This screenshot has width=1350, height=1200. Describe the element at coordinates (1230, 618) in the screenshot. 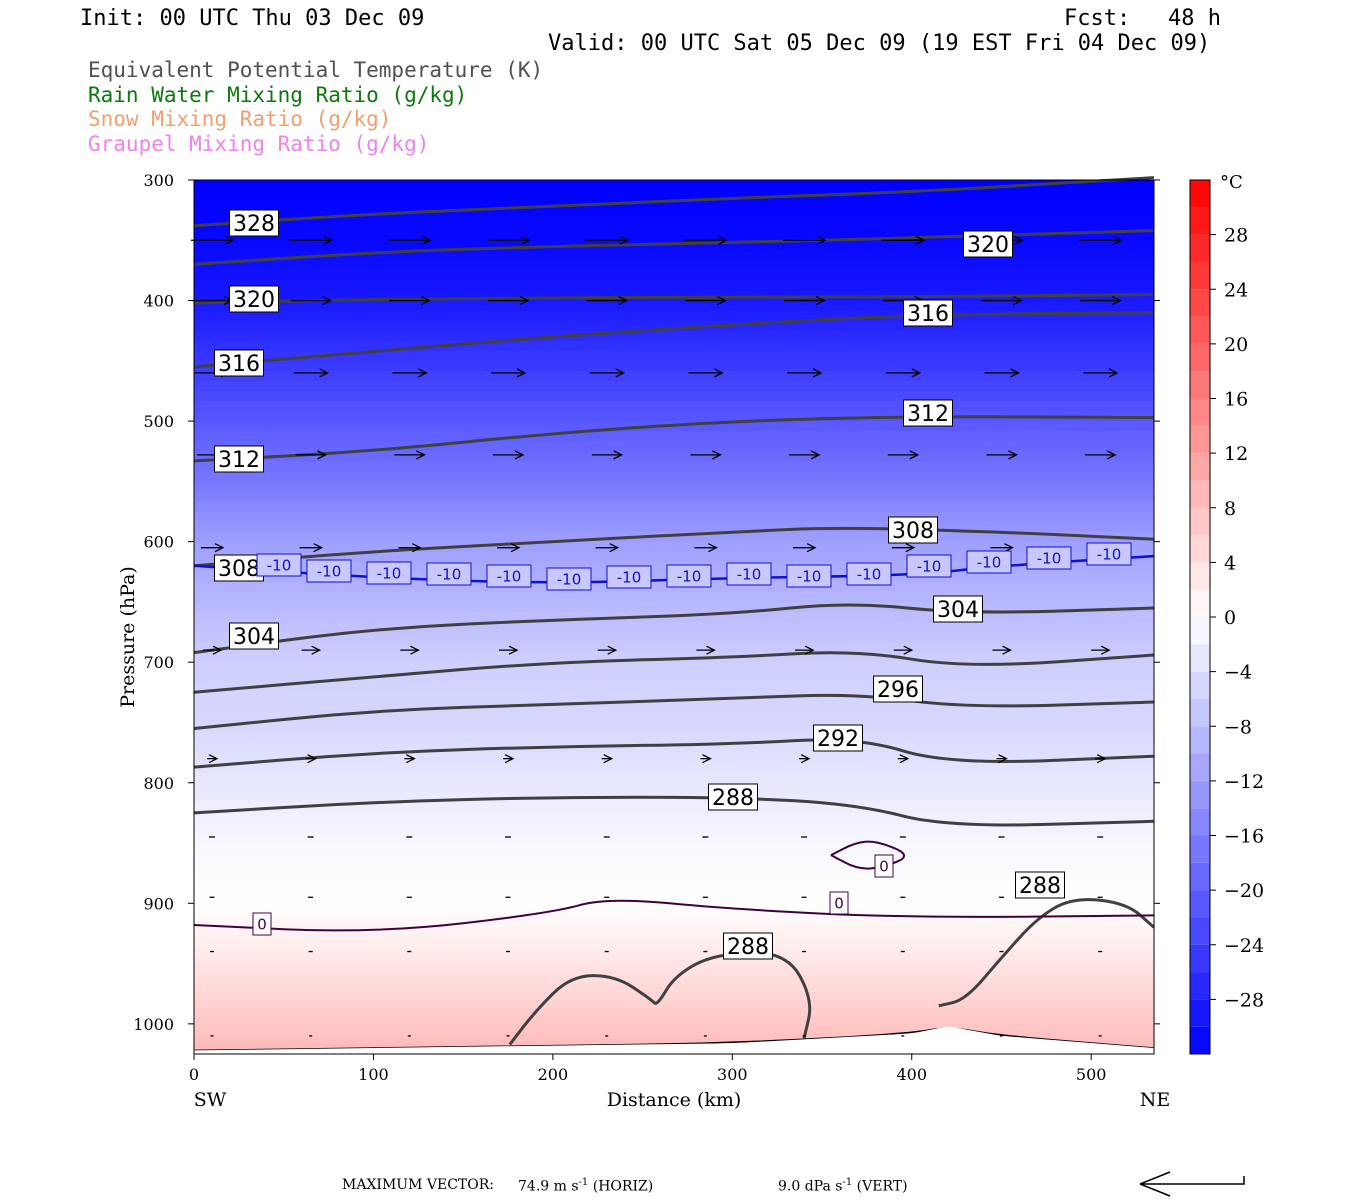

I see `colorbar-tick-label: 0` at that location.